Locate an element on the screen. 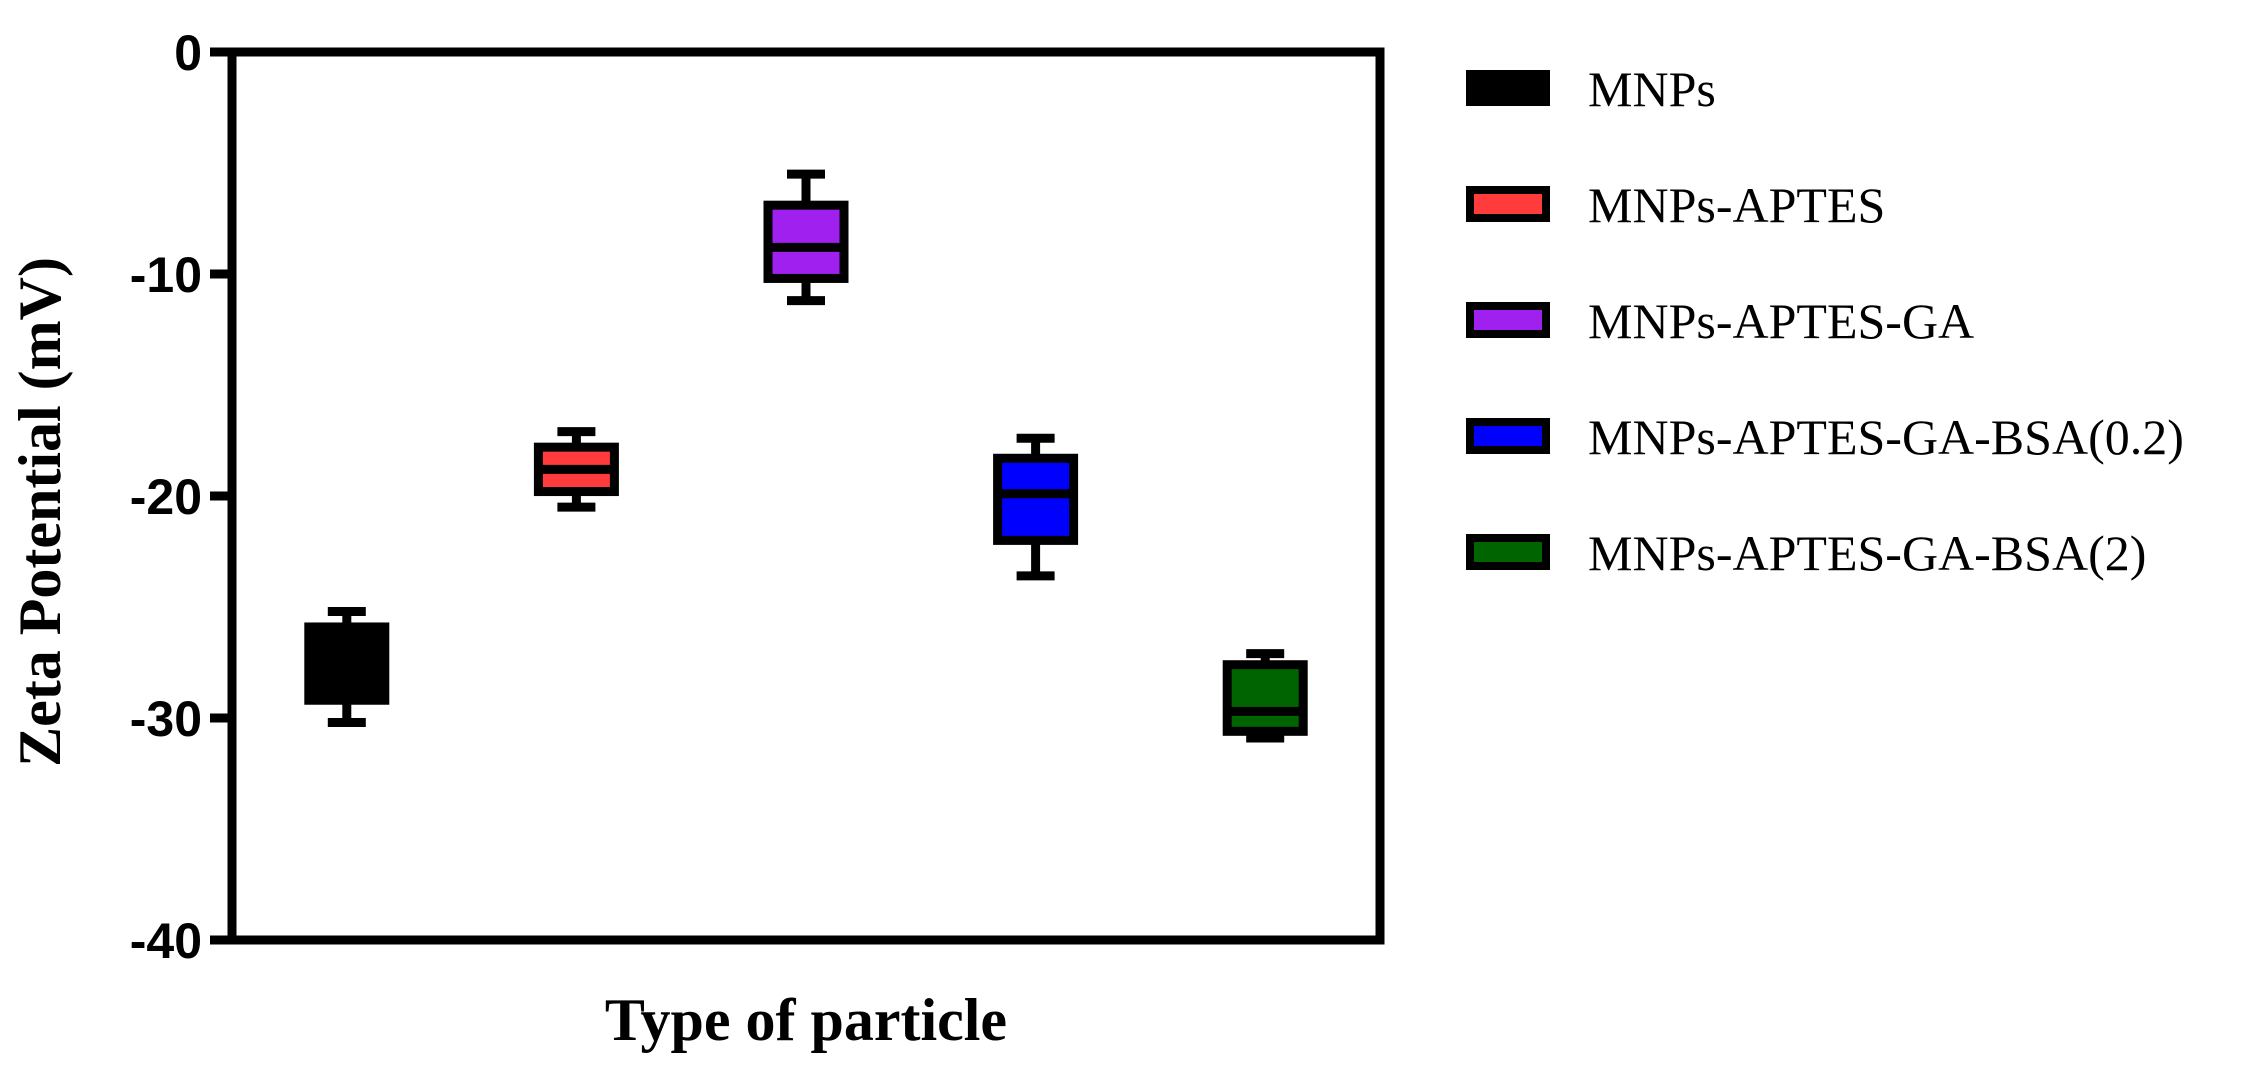 The width and height of the screenshot is (2242, 1072). y-tick-label: -10 is located at coordinates (166, 275).